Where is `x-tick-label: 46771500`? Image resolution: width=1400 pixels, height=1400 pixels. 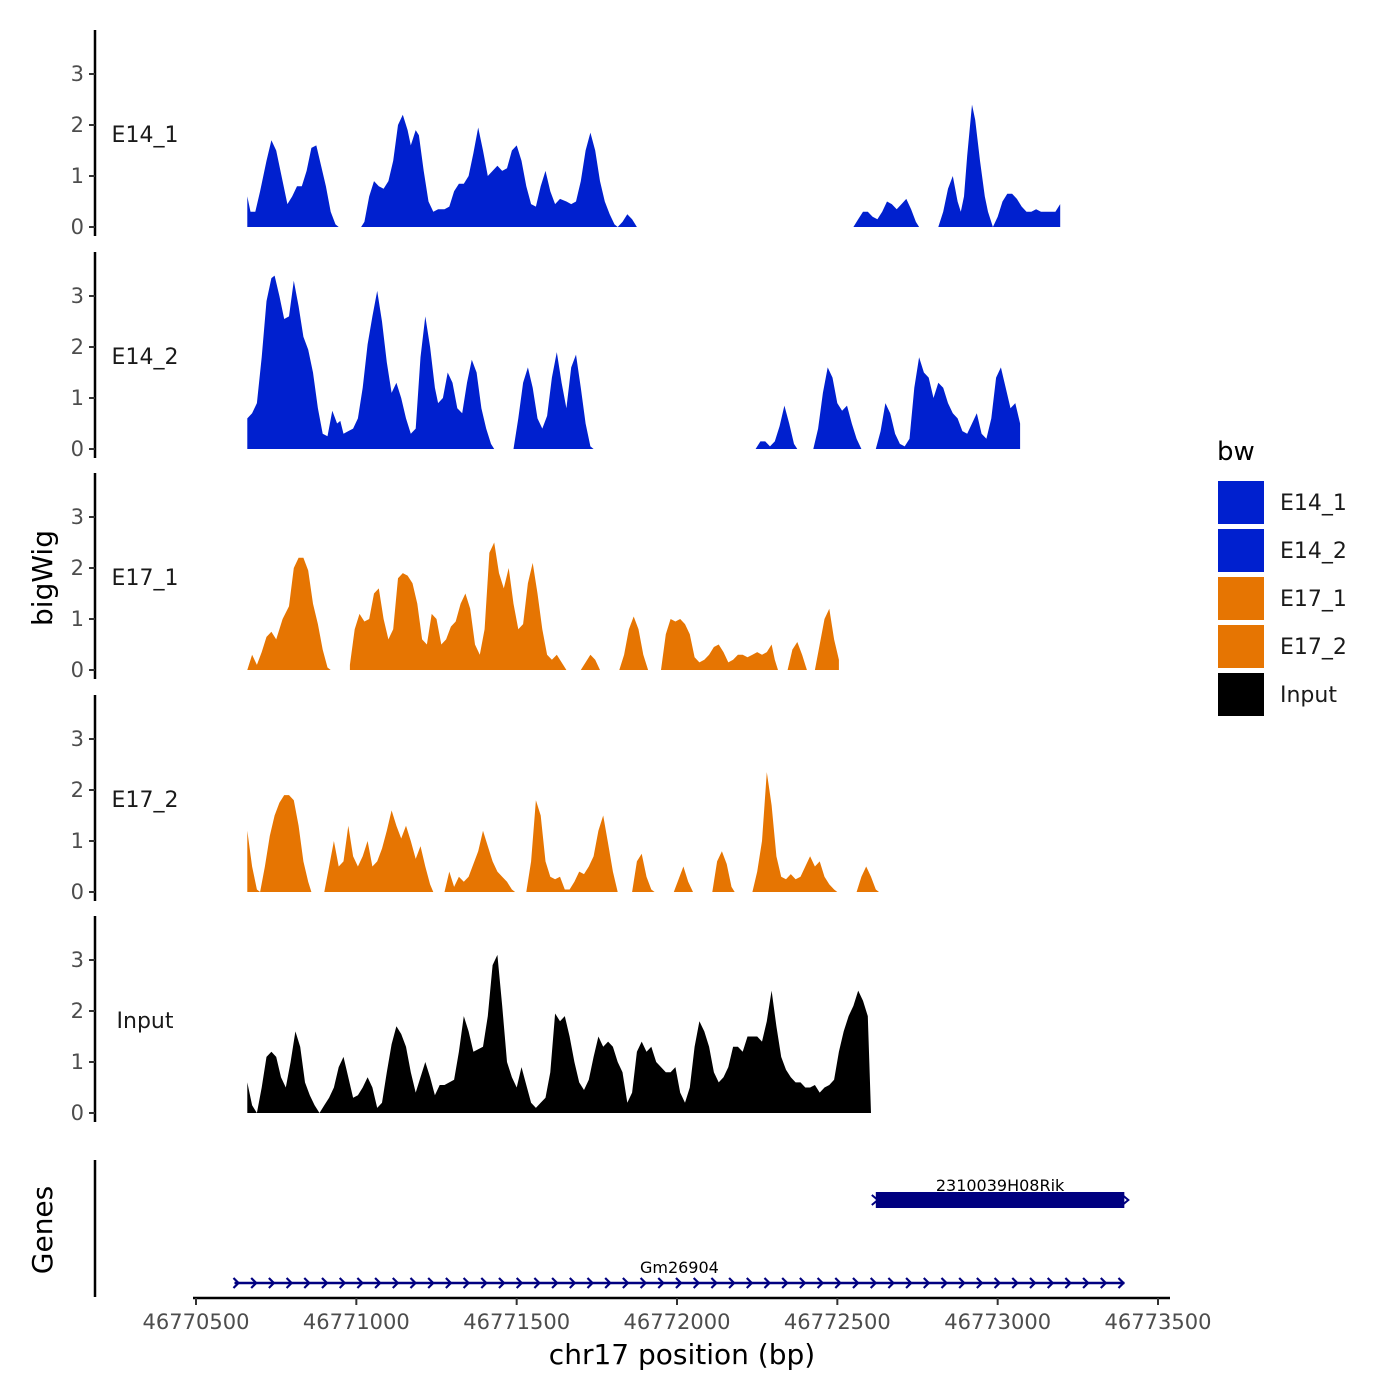 x-tick-label: 46771500 is located at coordinates (516, 1322).